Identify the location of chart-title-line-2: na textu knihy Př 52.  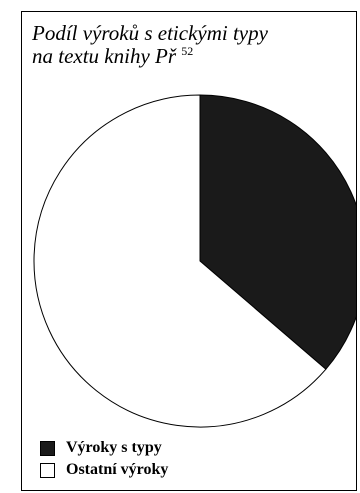
(192, 56).